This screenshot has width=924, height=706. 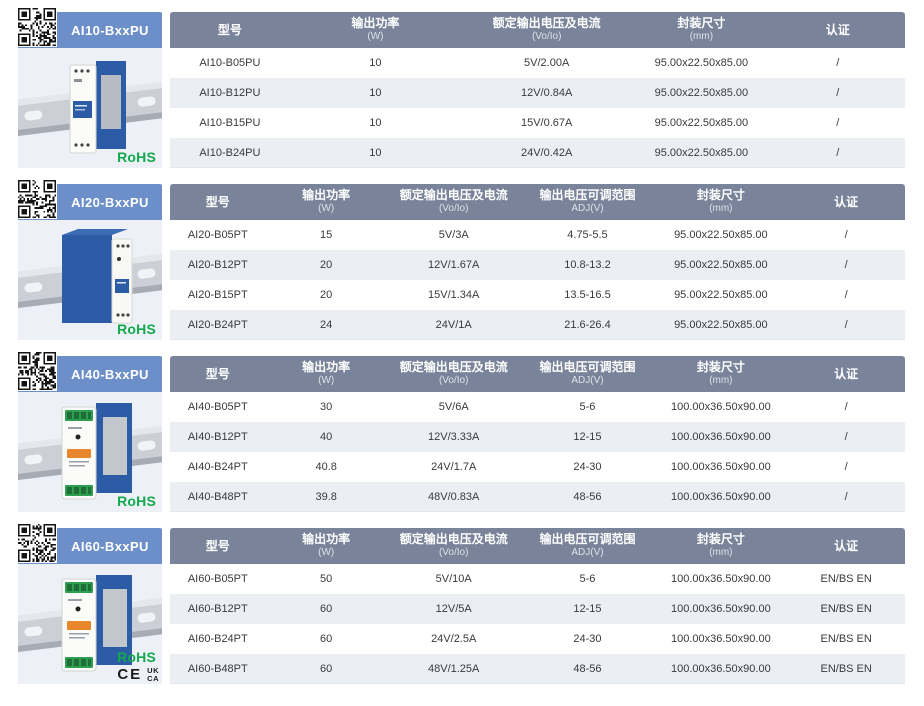 What do you see at coordinates (230, 153) in the screenshot?
I see `table-cell: AI10-B24PU` at bounding box center [230, 153].